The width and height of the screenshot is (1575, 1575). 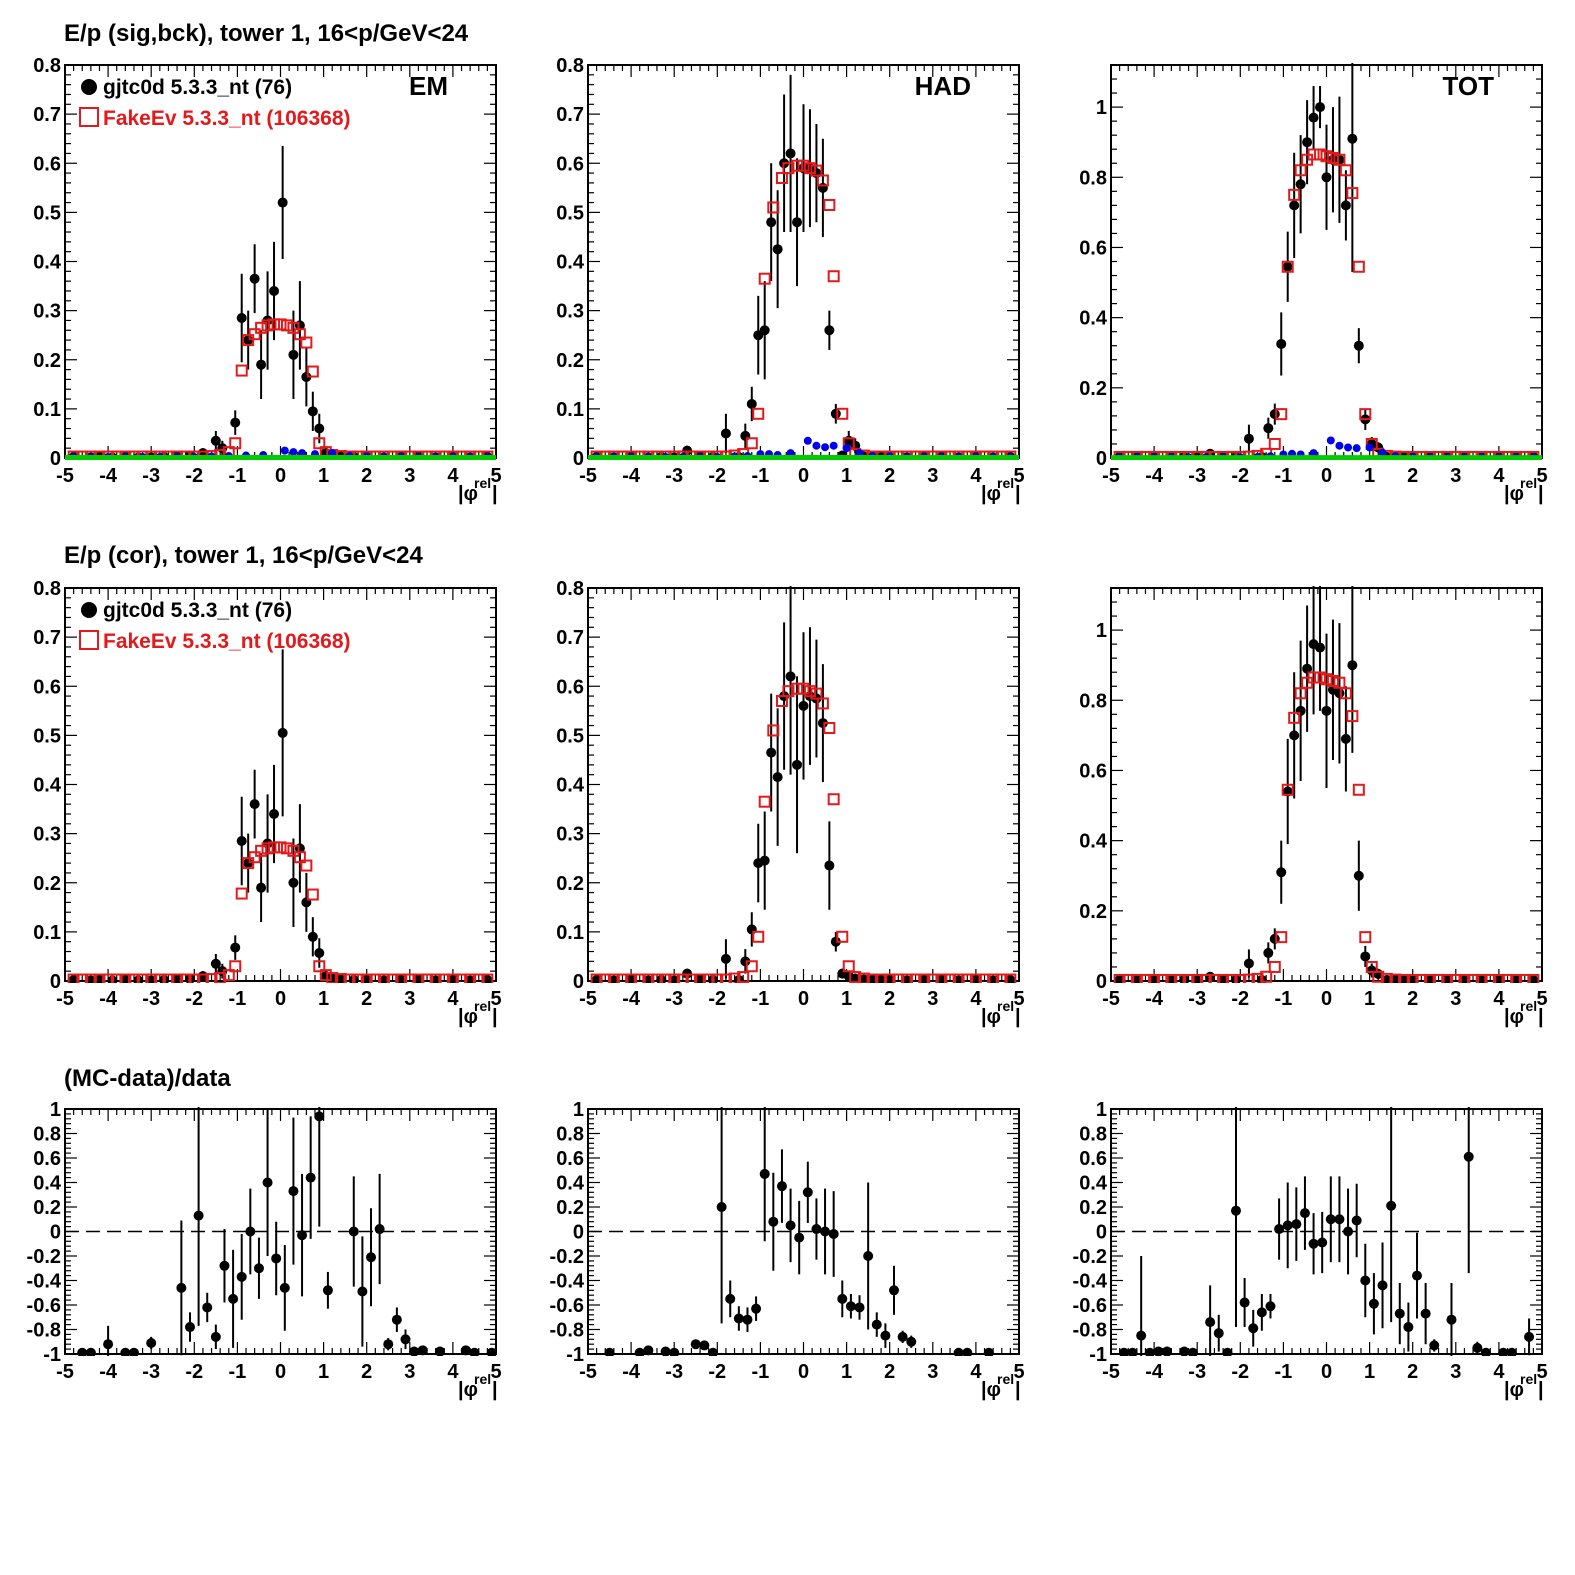 I want to click on panel-label: HAD, so click(x=943, y=86).